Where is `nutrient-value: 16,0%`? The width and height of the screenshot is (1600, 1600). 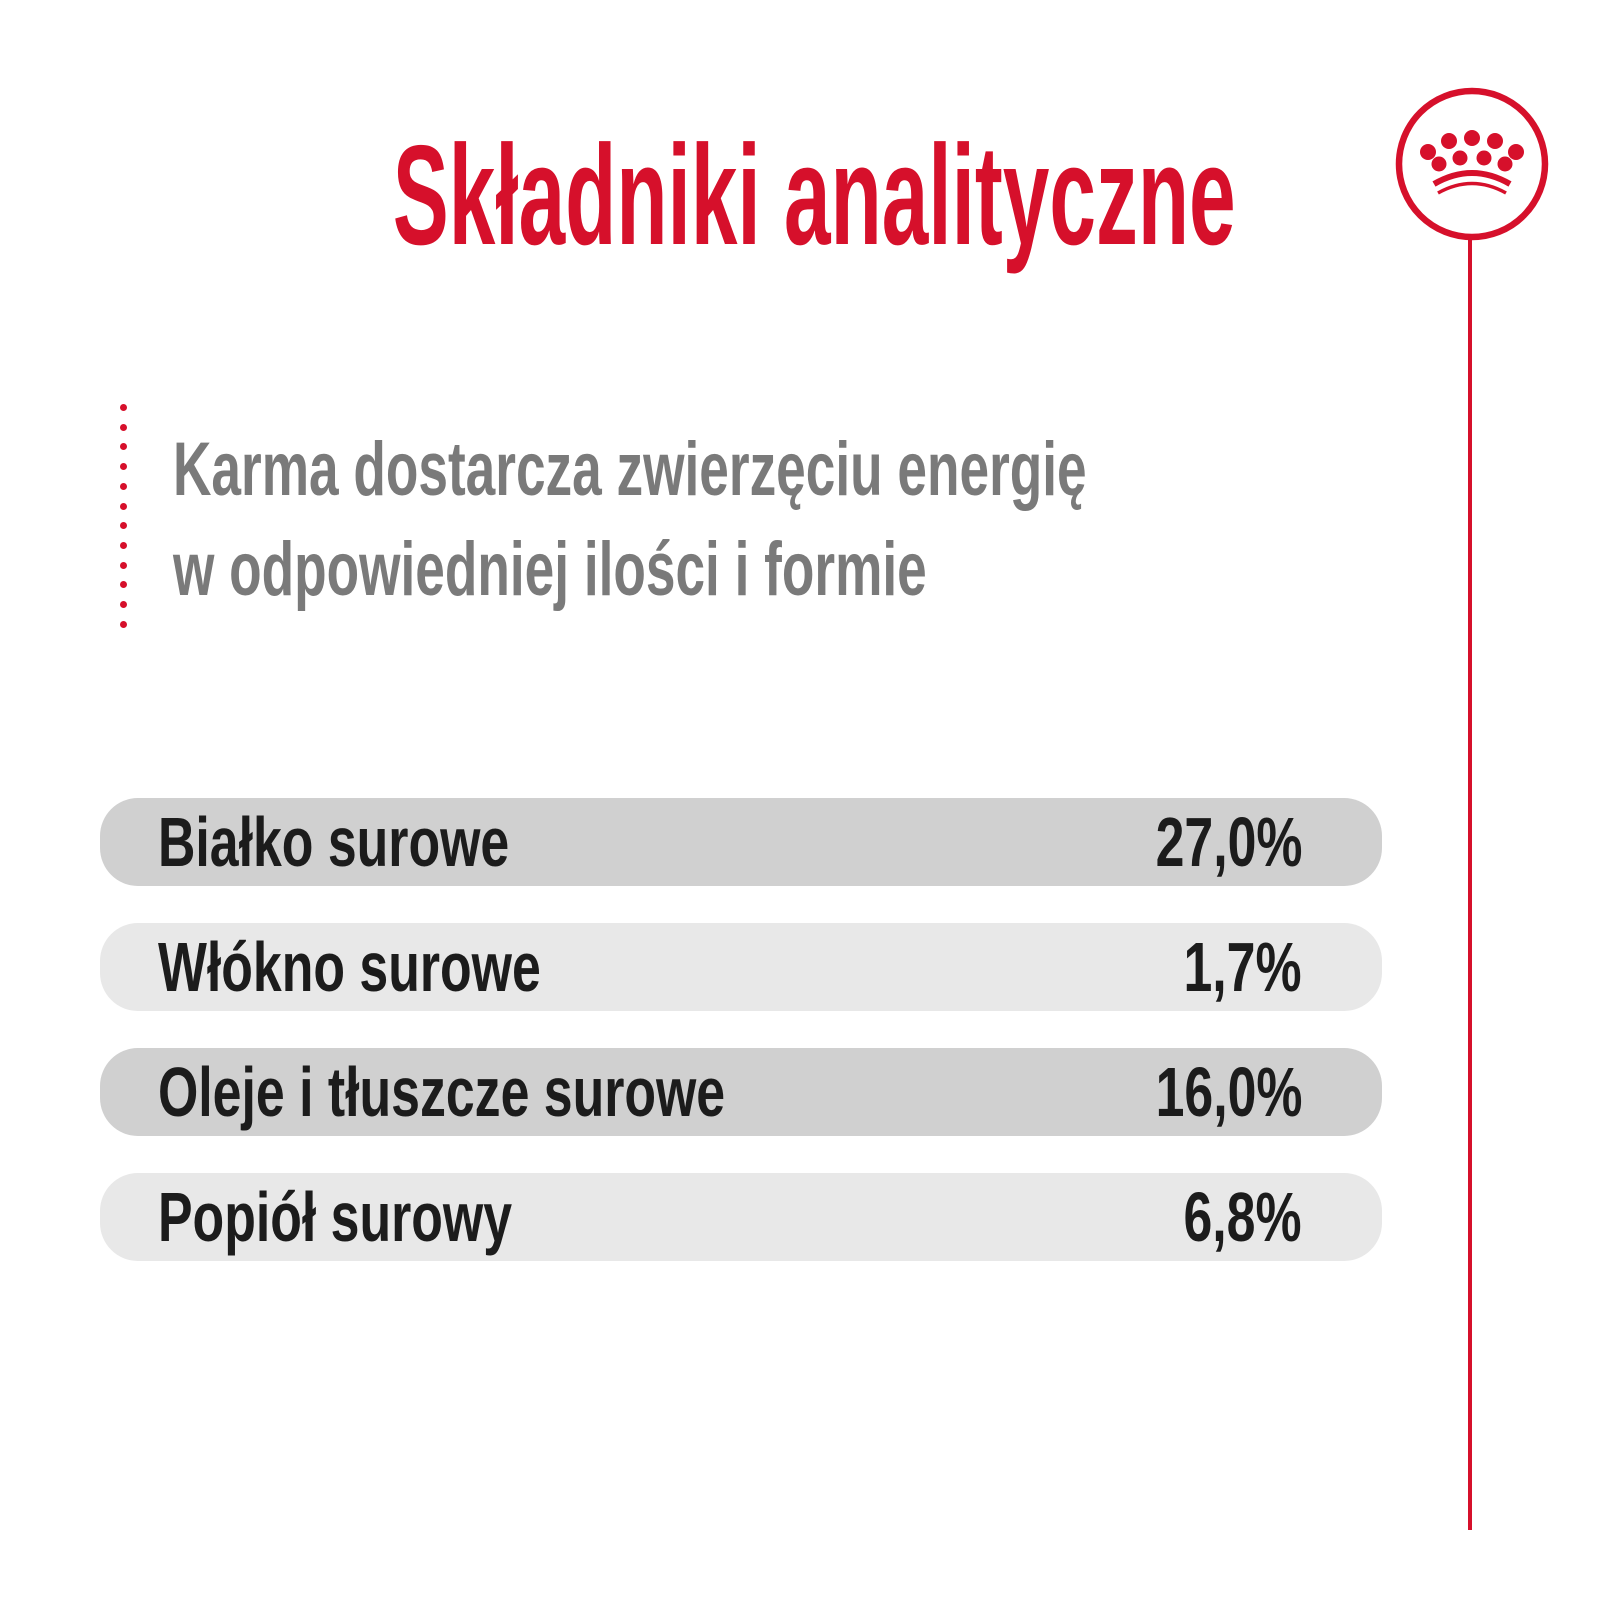 nutrient-value: 16,0% is located at coordinates (1228, 1092).